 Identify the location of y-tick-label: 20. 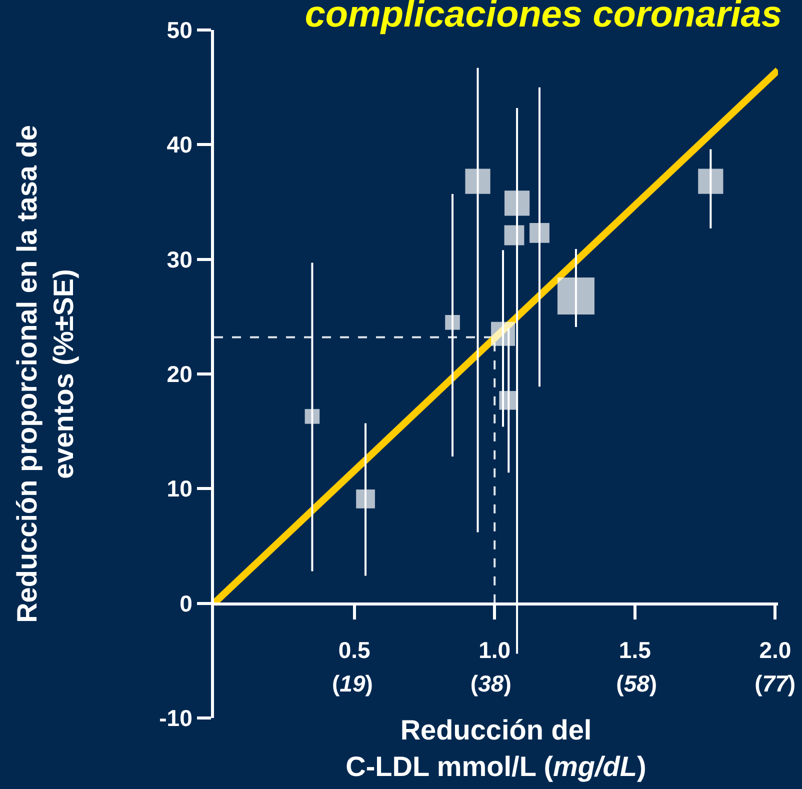
(179, 374).